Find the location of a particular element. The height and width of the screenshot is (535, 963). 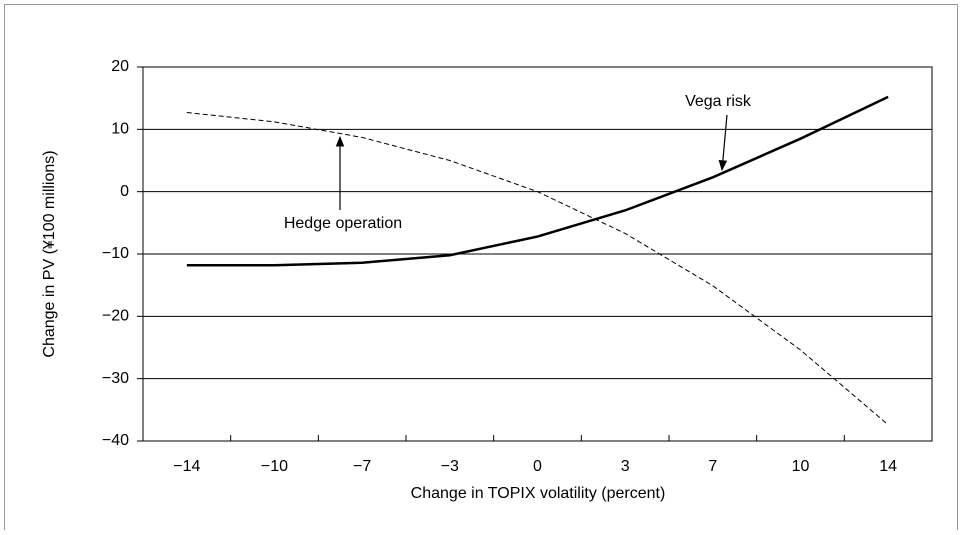

y-tick-label: 20 is located at coordinates (120, 66).